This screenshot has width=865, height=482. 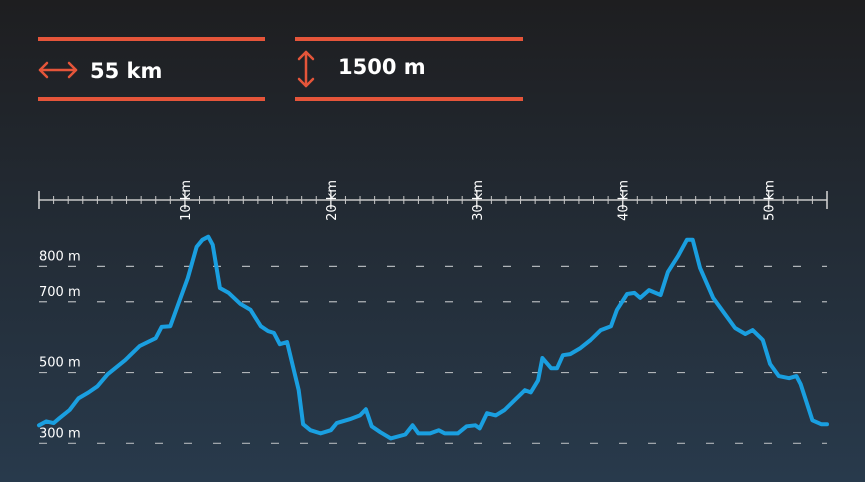 I want to click on ascent: 1500 m, so click(x=382, y=67).